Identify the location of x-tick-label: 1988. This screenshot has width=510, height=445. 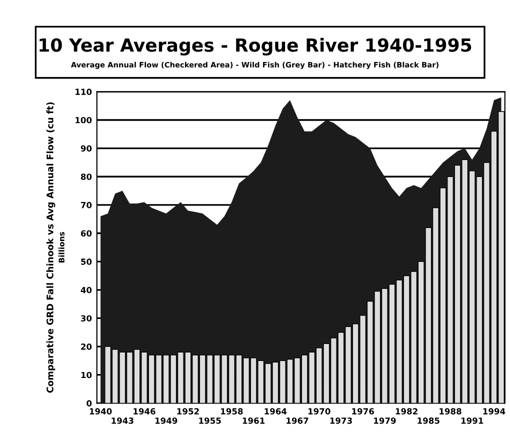
(451, 411).